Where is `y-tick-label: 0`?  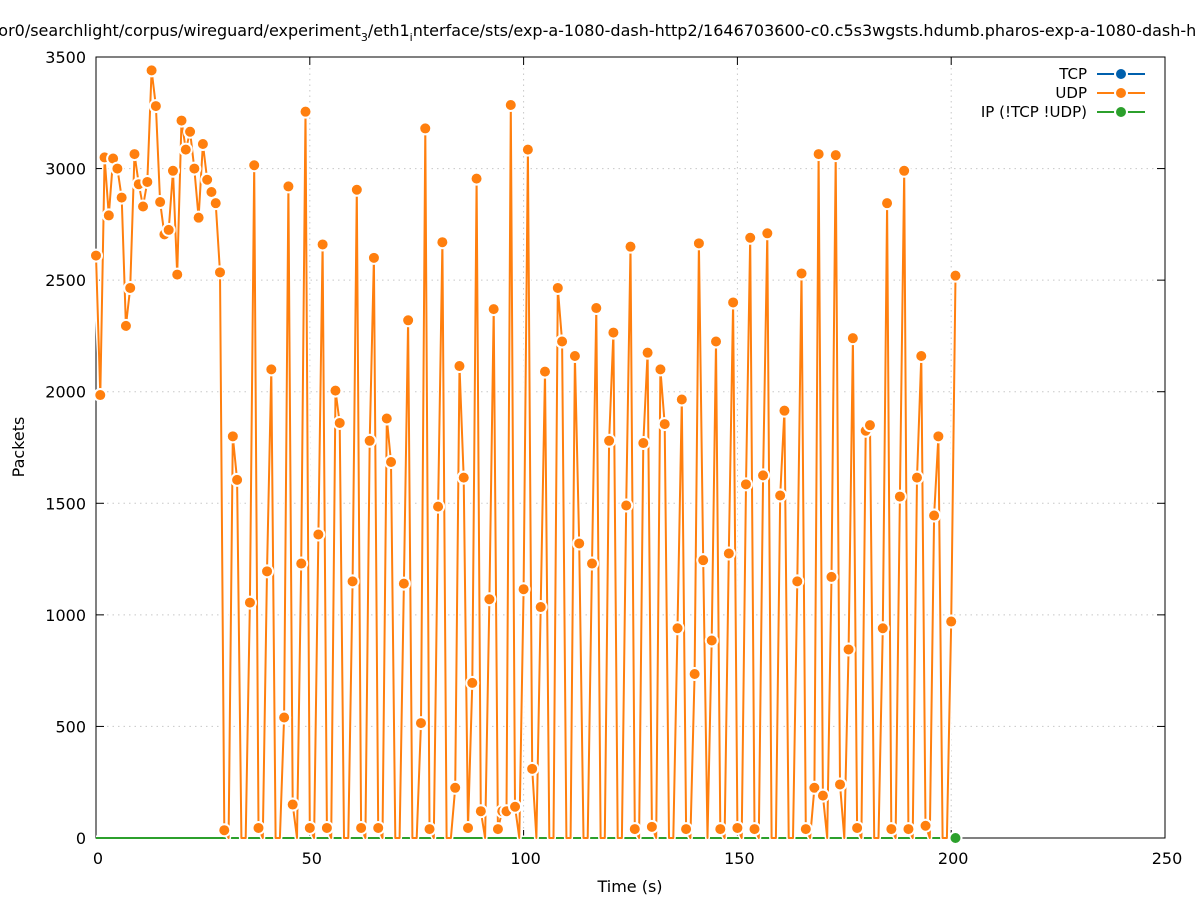
y-tick-label: 0 is located at coordinates (81, 838).